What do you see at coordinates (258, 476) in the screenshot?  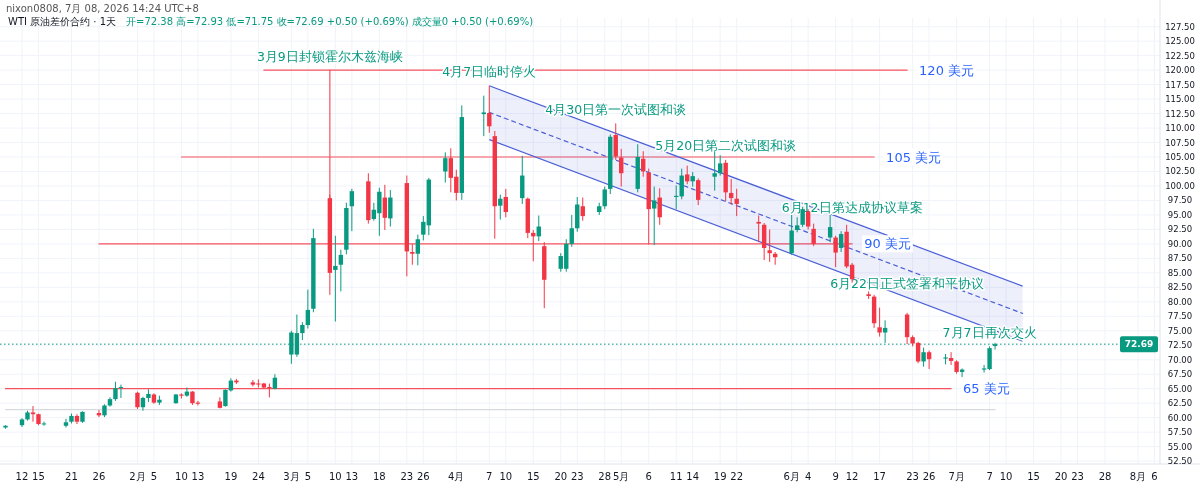 I see `x-tick-label: 24` at bounding box center [258, 476].